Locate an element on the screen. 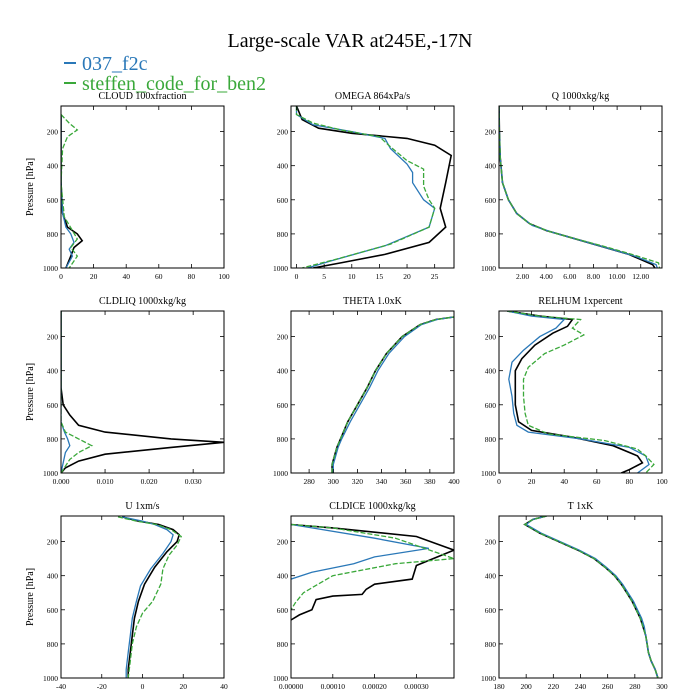 The height and width of the screenshot is (700, 700). x-tick-label: 360 is located at coordinates (406, 481).